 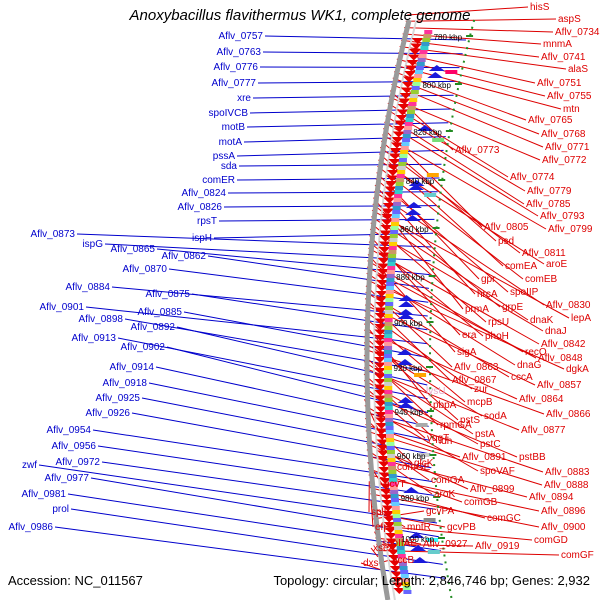 What do you see at coordinates (477, 309) in the screenshot?
I see `right-gene-label: prmA` at bounding box center [477, 309].